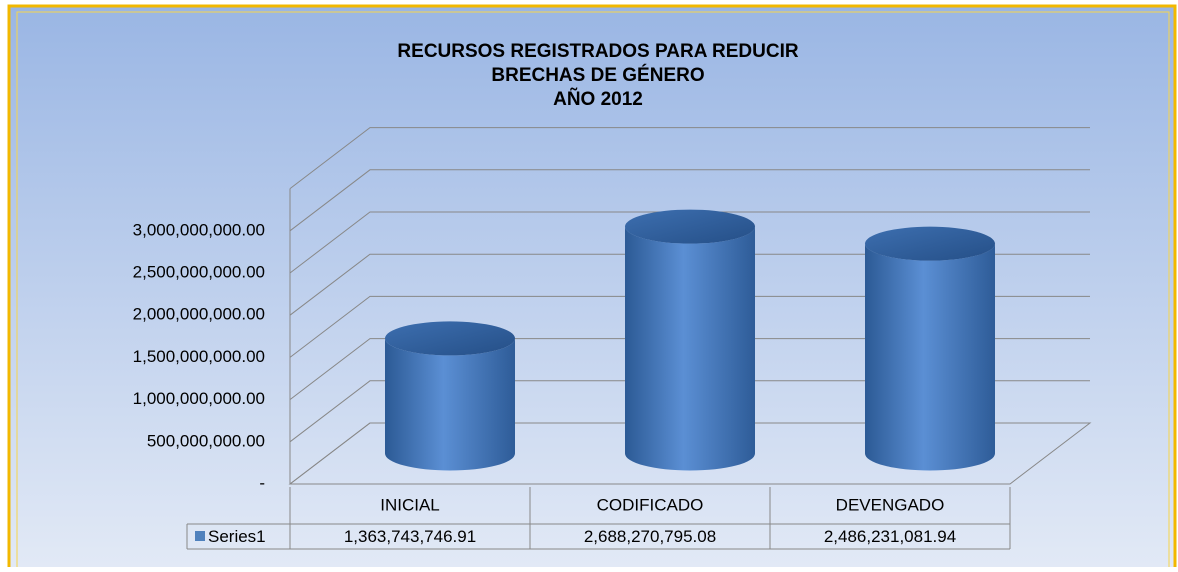 This screenshot has height=572, width=1178. Describe the element at coordinates (206, 440) in the screenshot. I see `y-tick-label: 500,000,000.00` at that location.